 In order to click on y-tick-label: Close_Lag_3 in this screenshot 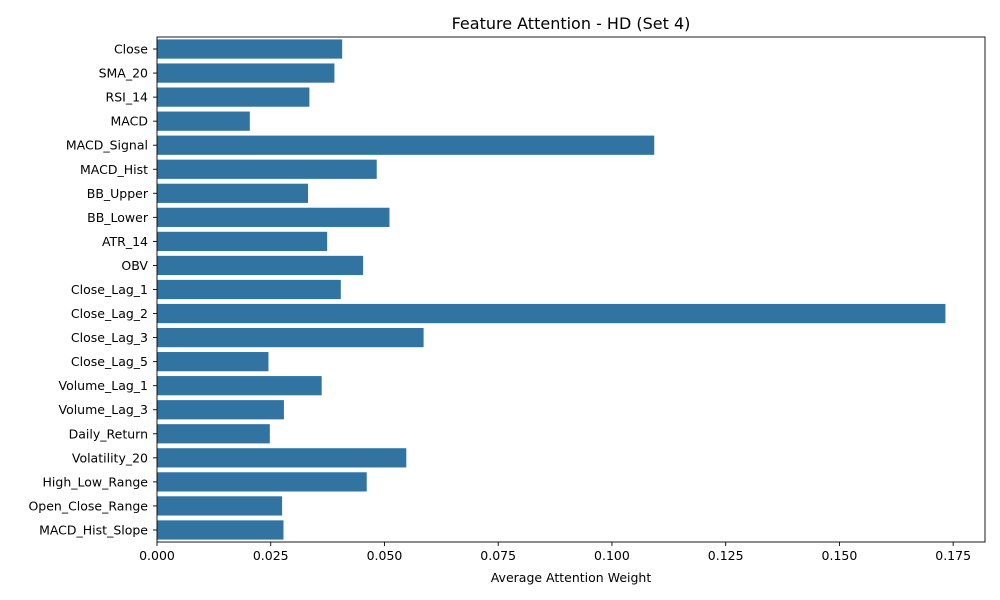, I will do `click(109, 337)`.